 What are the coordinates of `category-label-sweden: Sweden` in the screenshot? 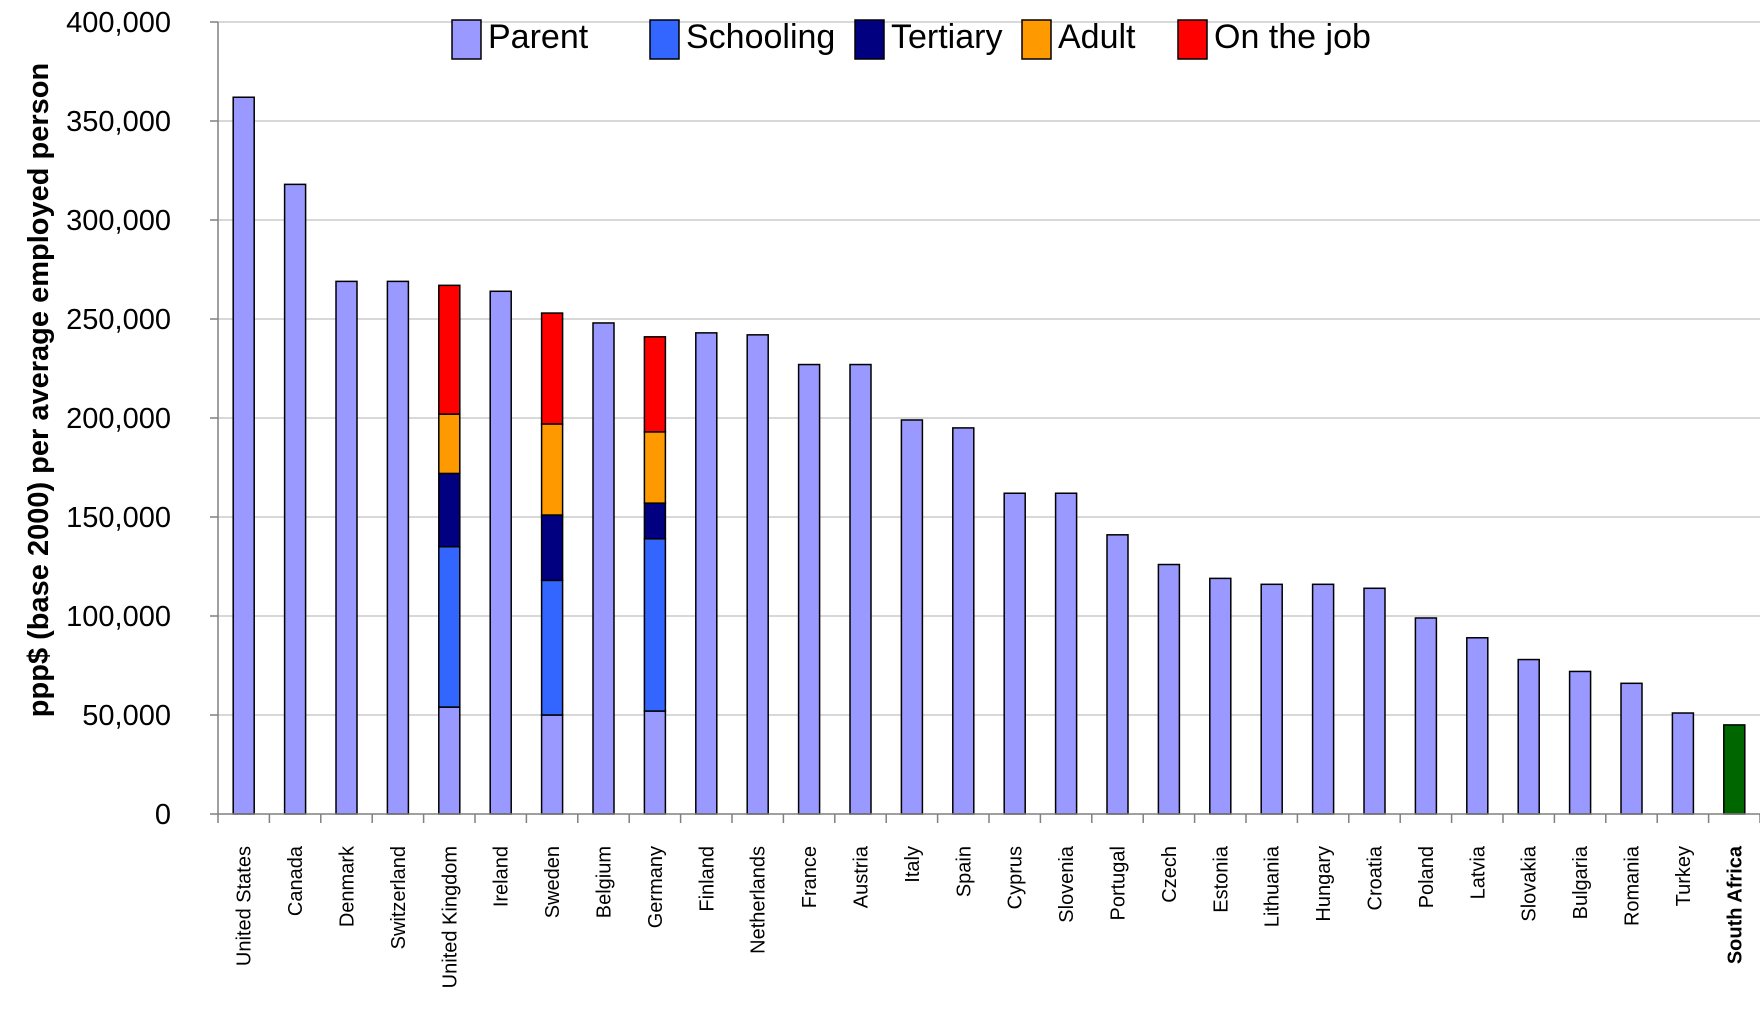 It's located at (553, 882).